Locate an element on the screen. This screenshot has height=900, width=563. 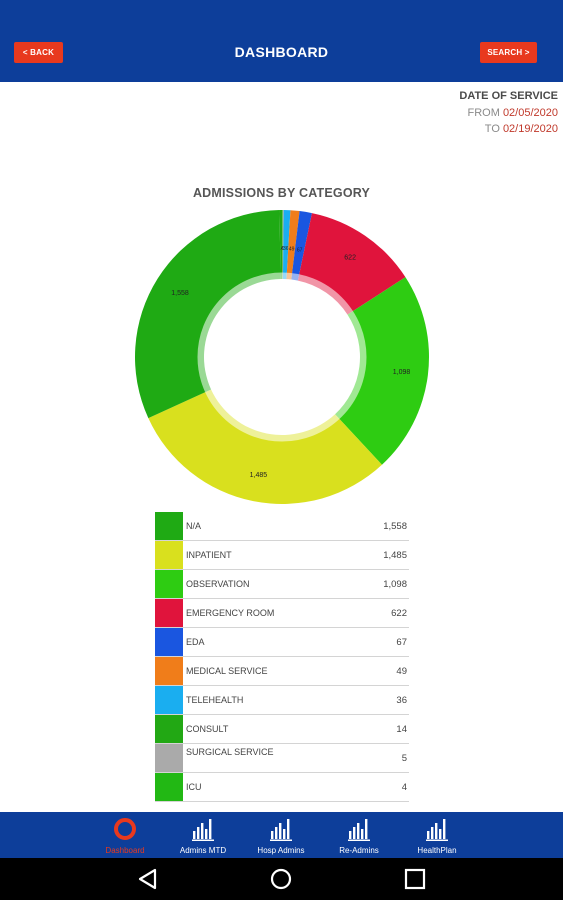
nav-item-admins-mtd: Admins MTD is located at coordinates (203, 835).